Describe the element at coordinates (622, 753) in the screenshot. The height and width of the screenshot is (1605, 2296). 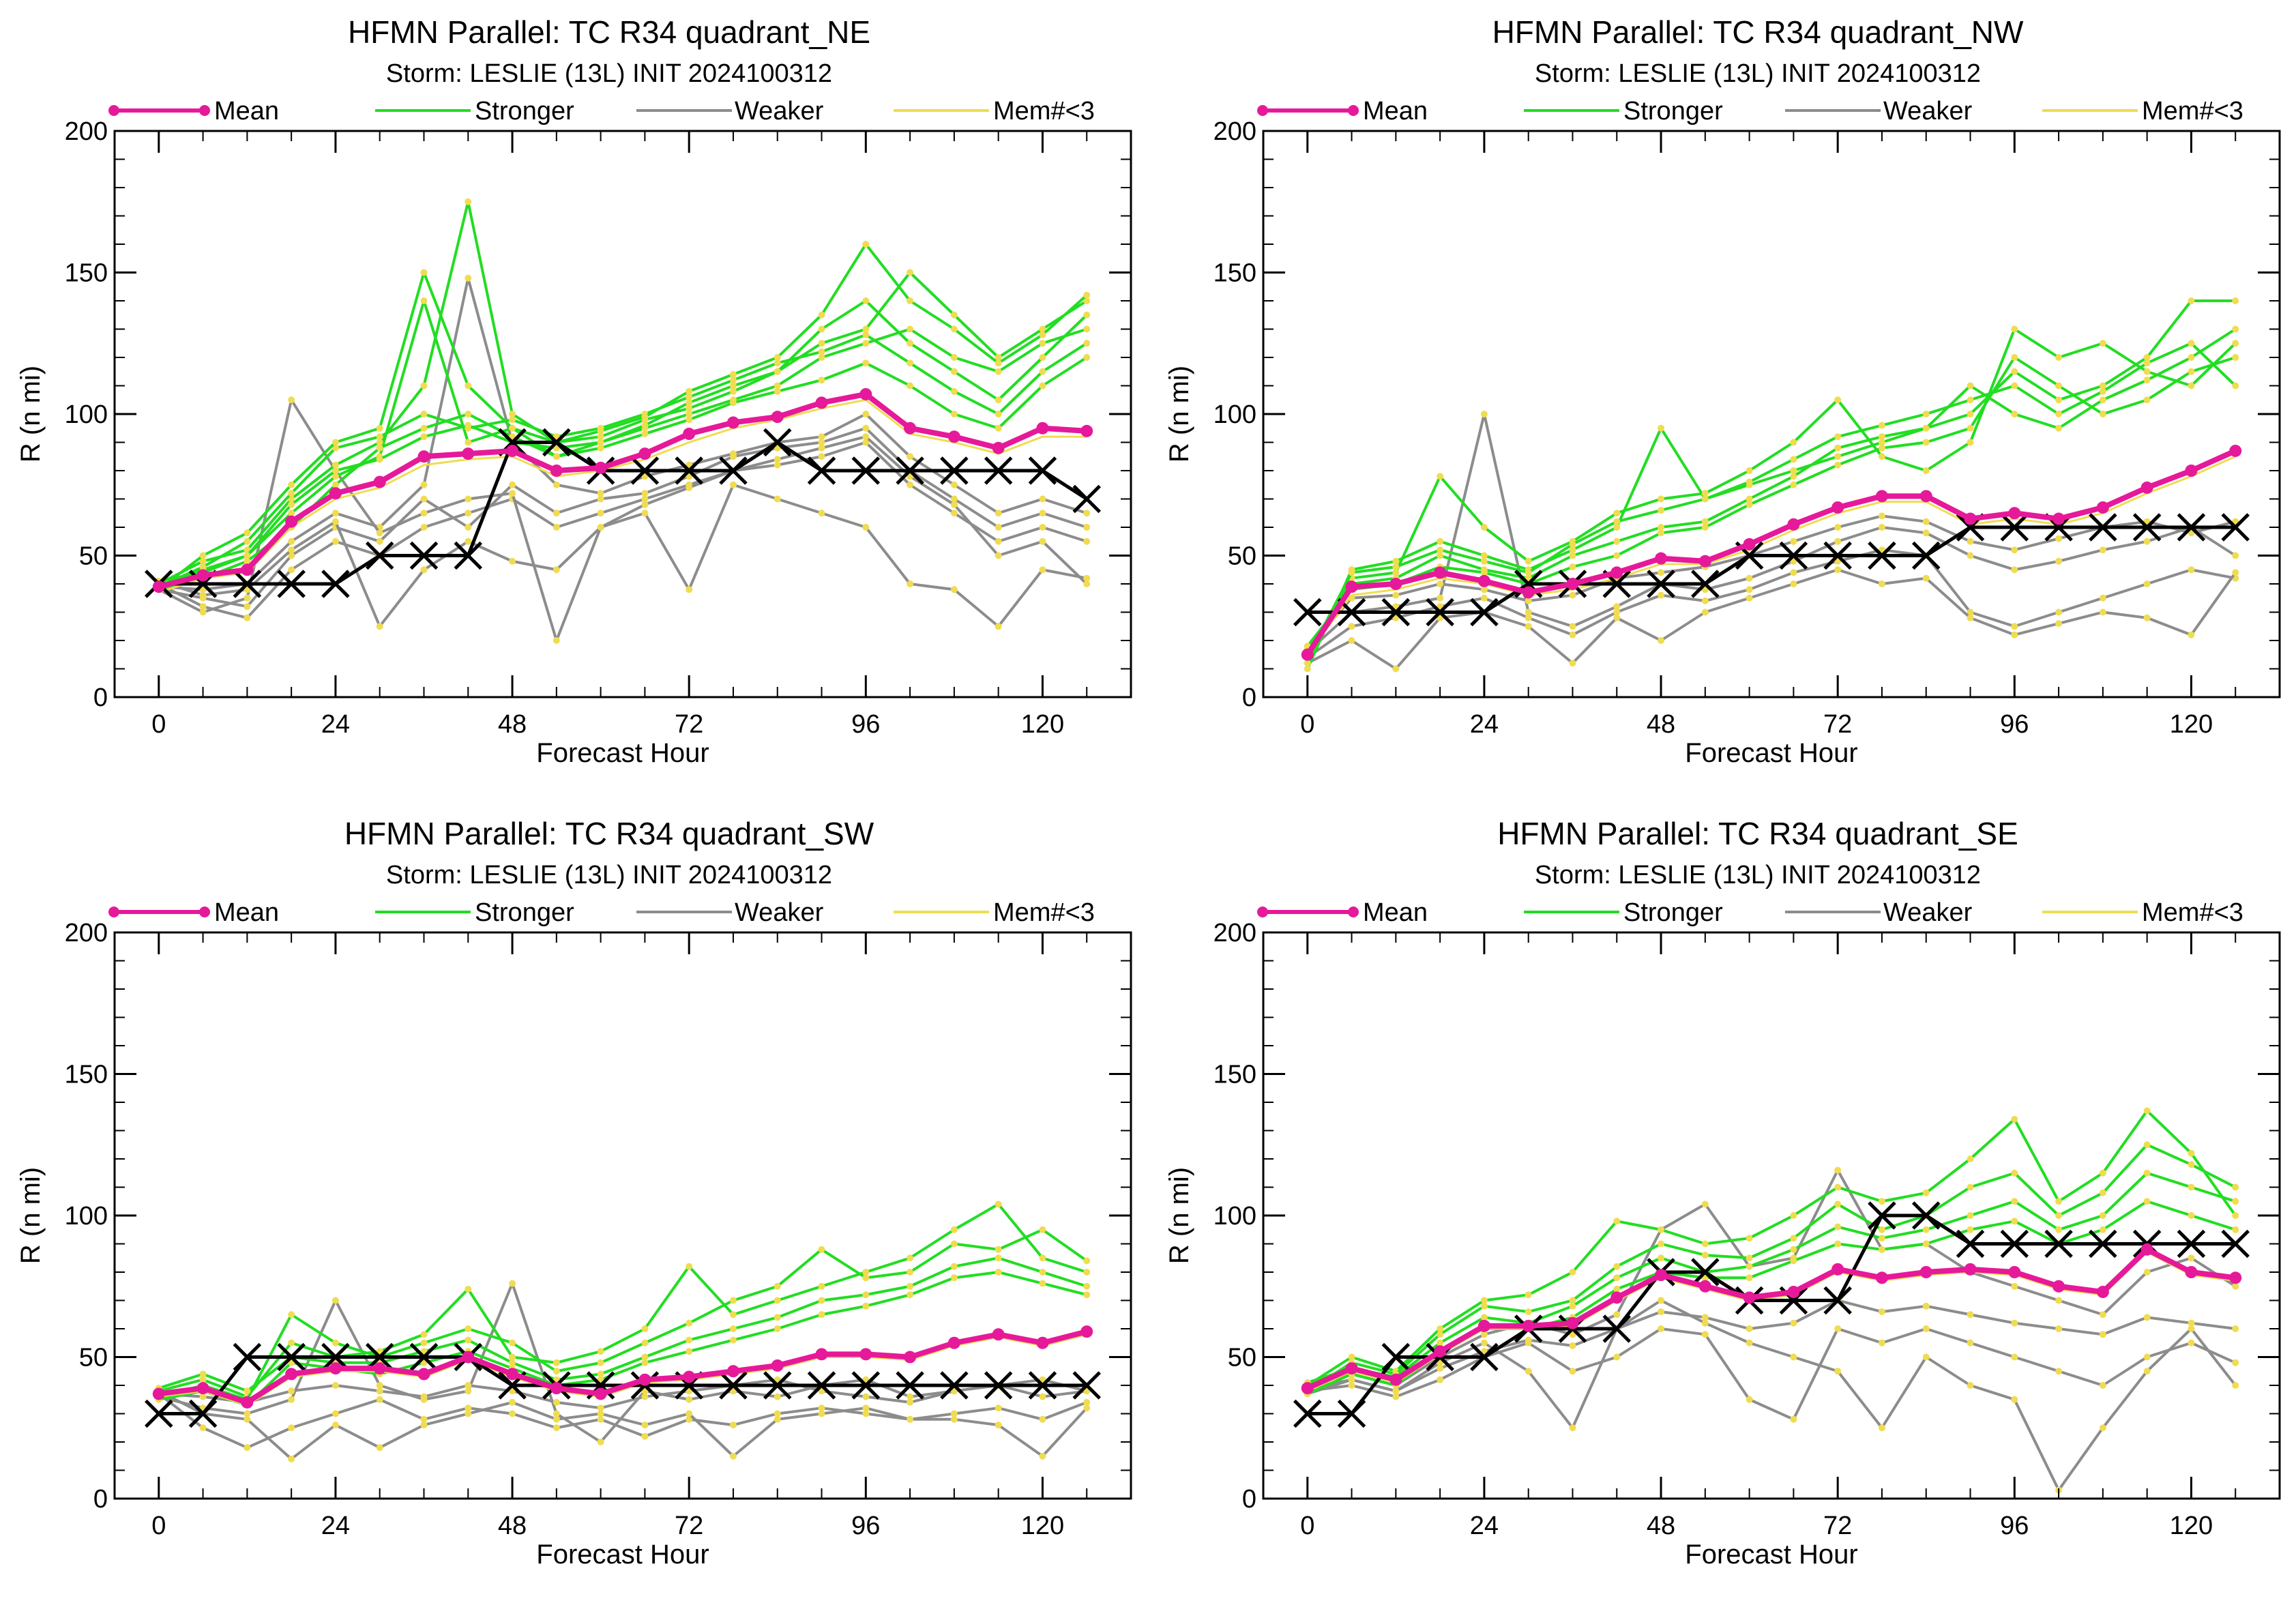
I see `x-axis-label: Forecast Hour` at that location.